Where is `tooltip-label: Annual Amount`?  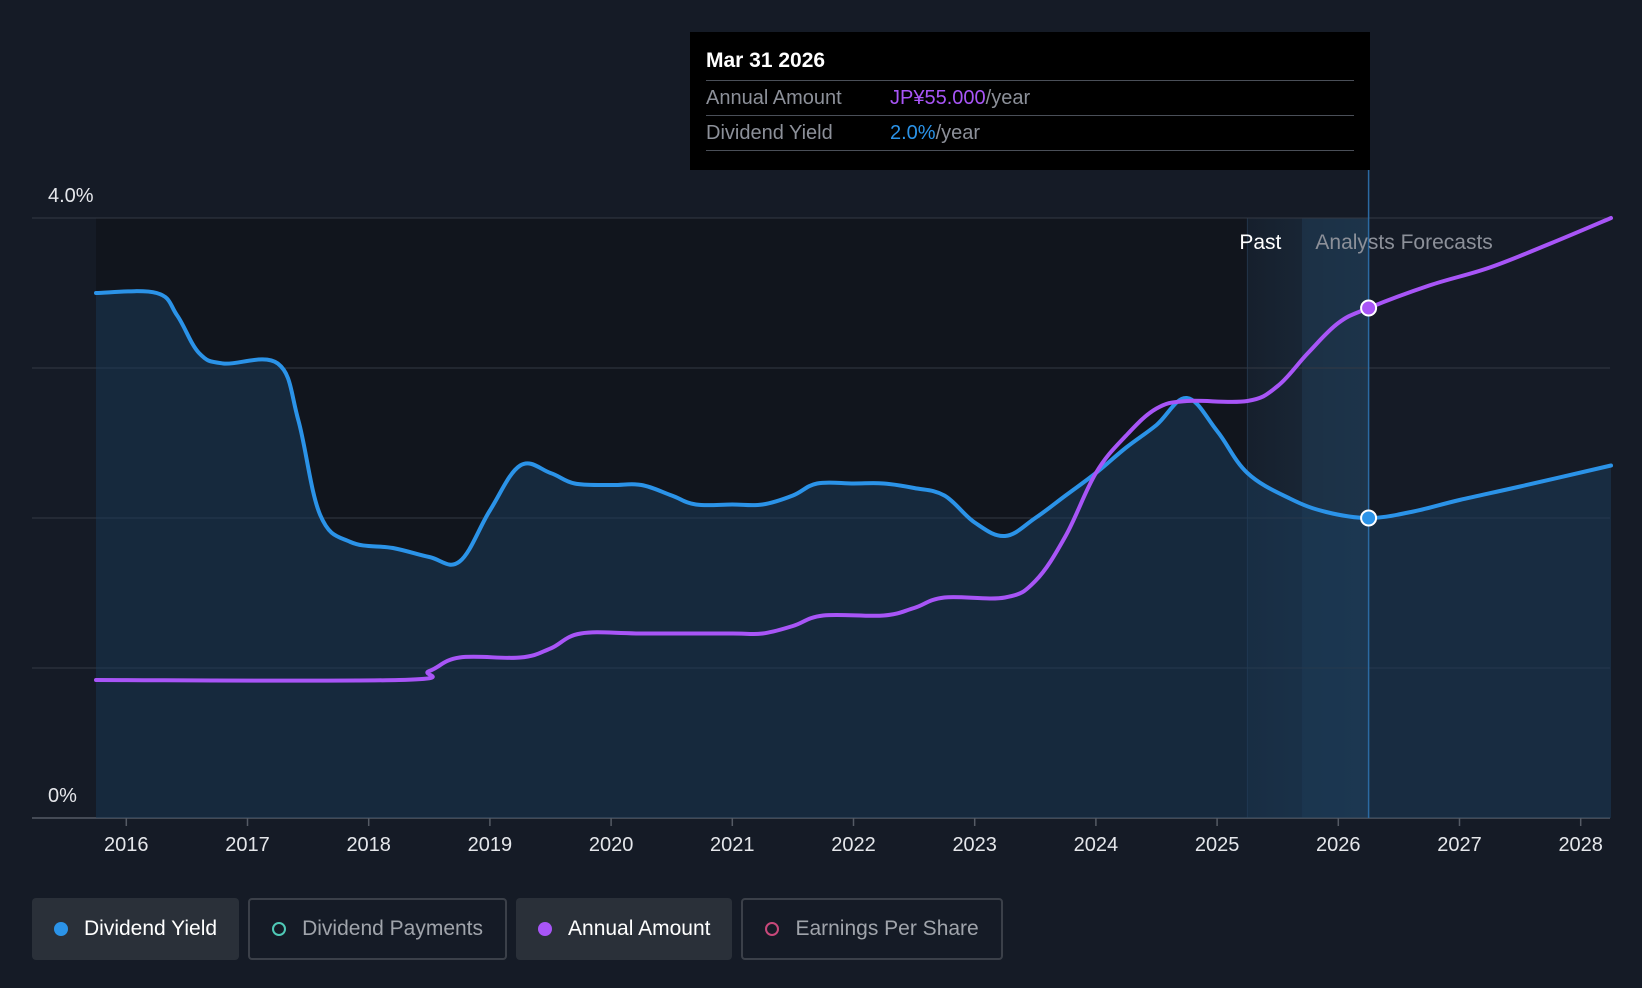
tooltip-label: Annual Amount is located at coordinates (774, 98).